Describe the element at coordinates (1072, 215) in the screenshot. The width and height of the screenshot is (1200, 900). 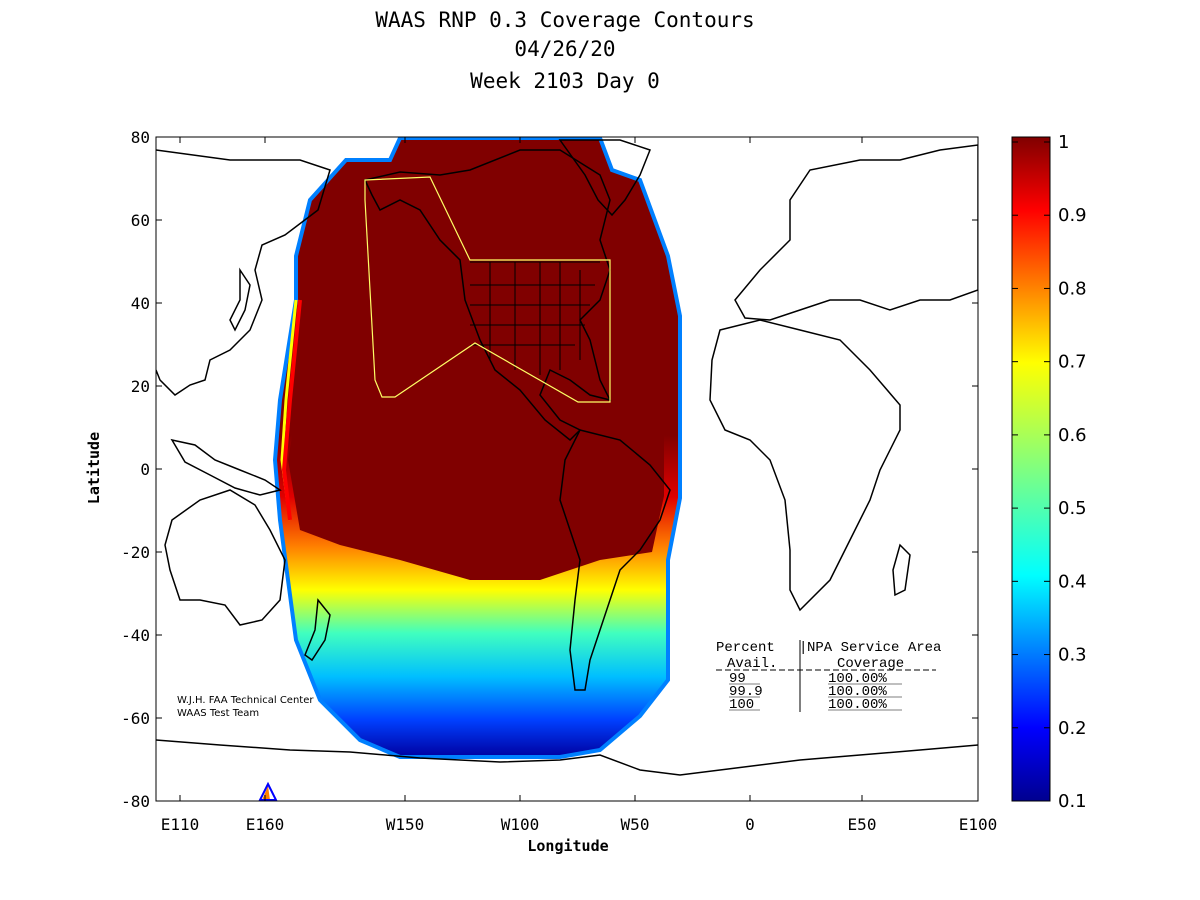
I see `colorbar-tick-label: 0.9` at that location.